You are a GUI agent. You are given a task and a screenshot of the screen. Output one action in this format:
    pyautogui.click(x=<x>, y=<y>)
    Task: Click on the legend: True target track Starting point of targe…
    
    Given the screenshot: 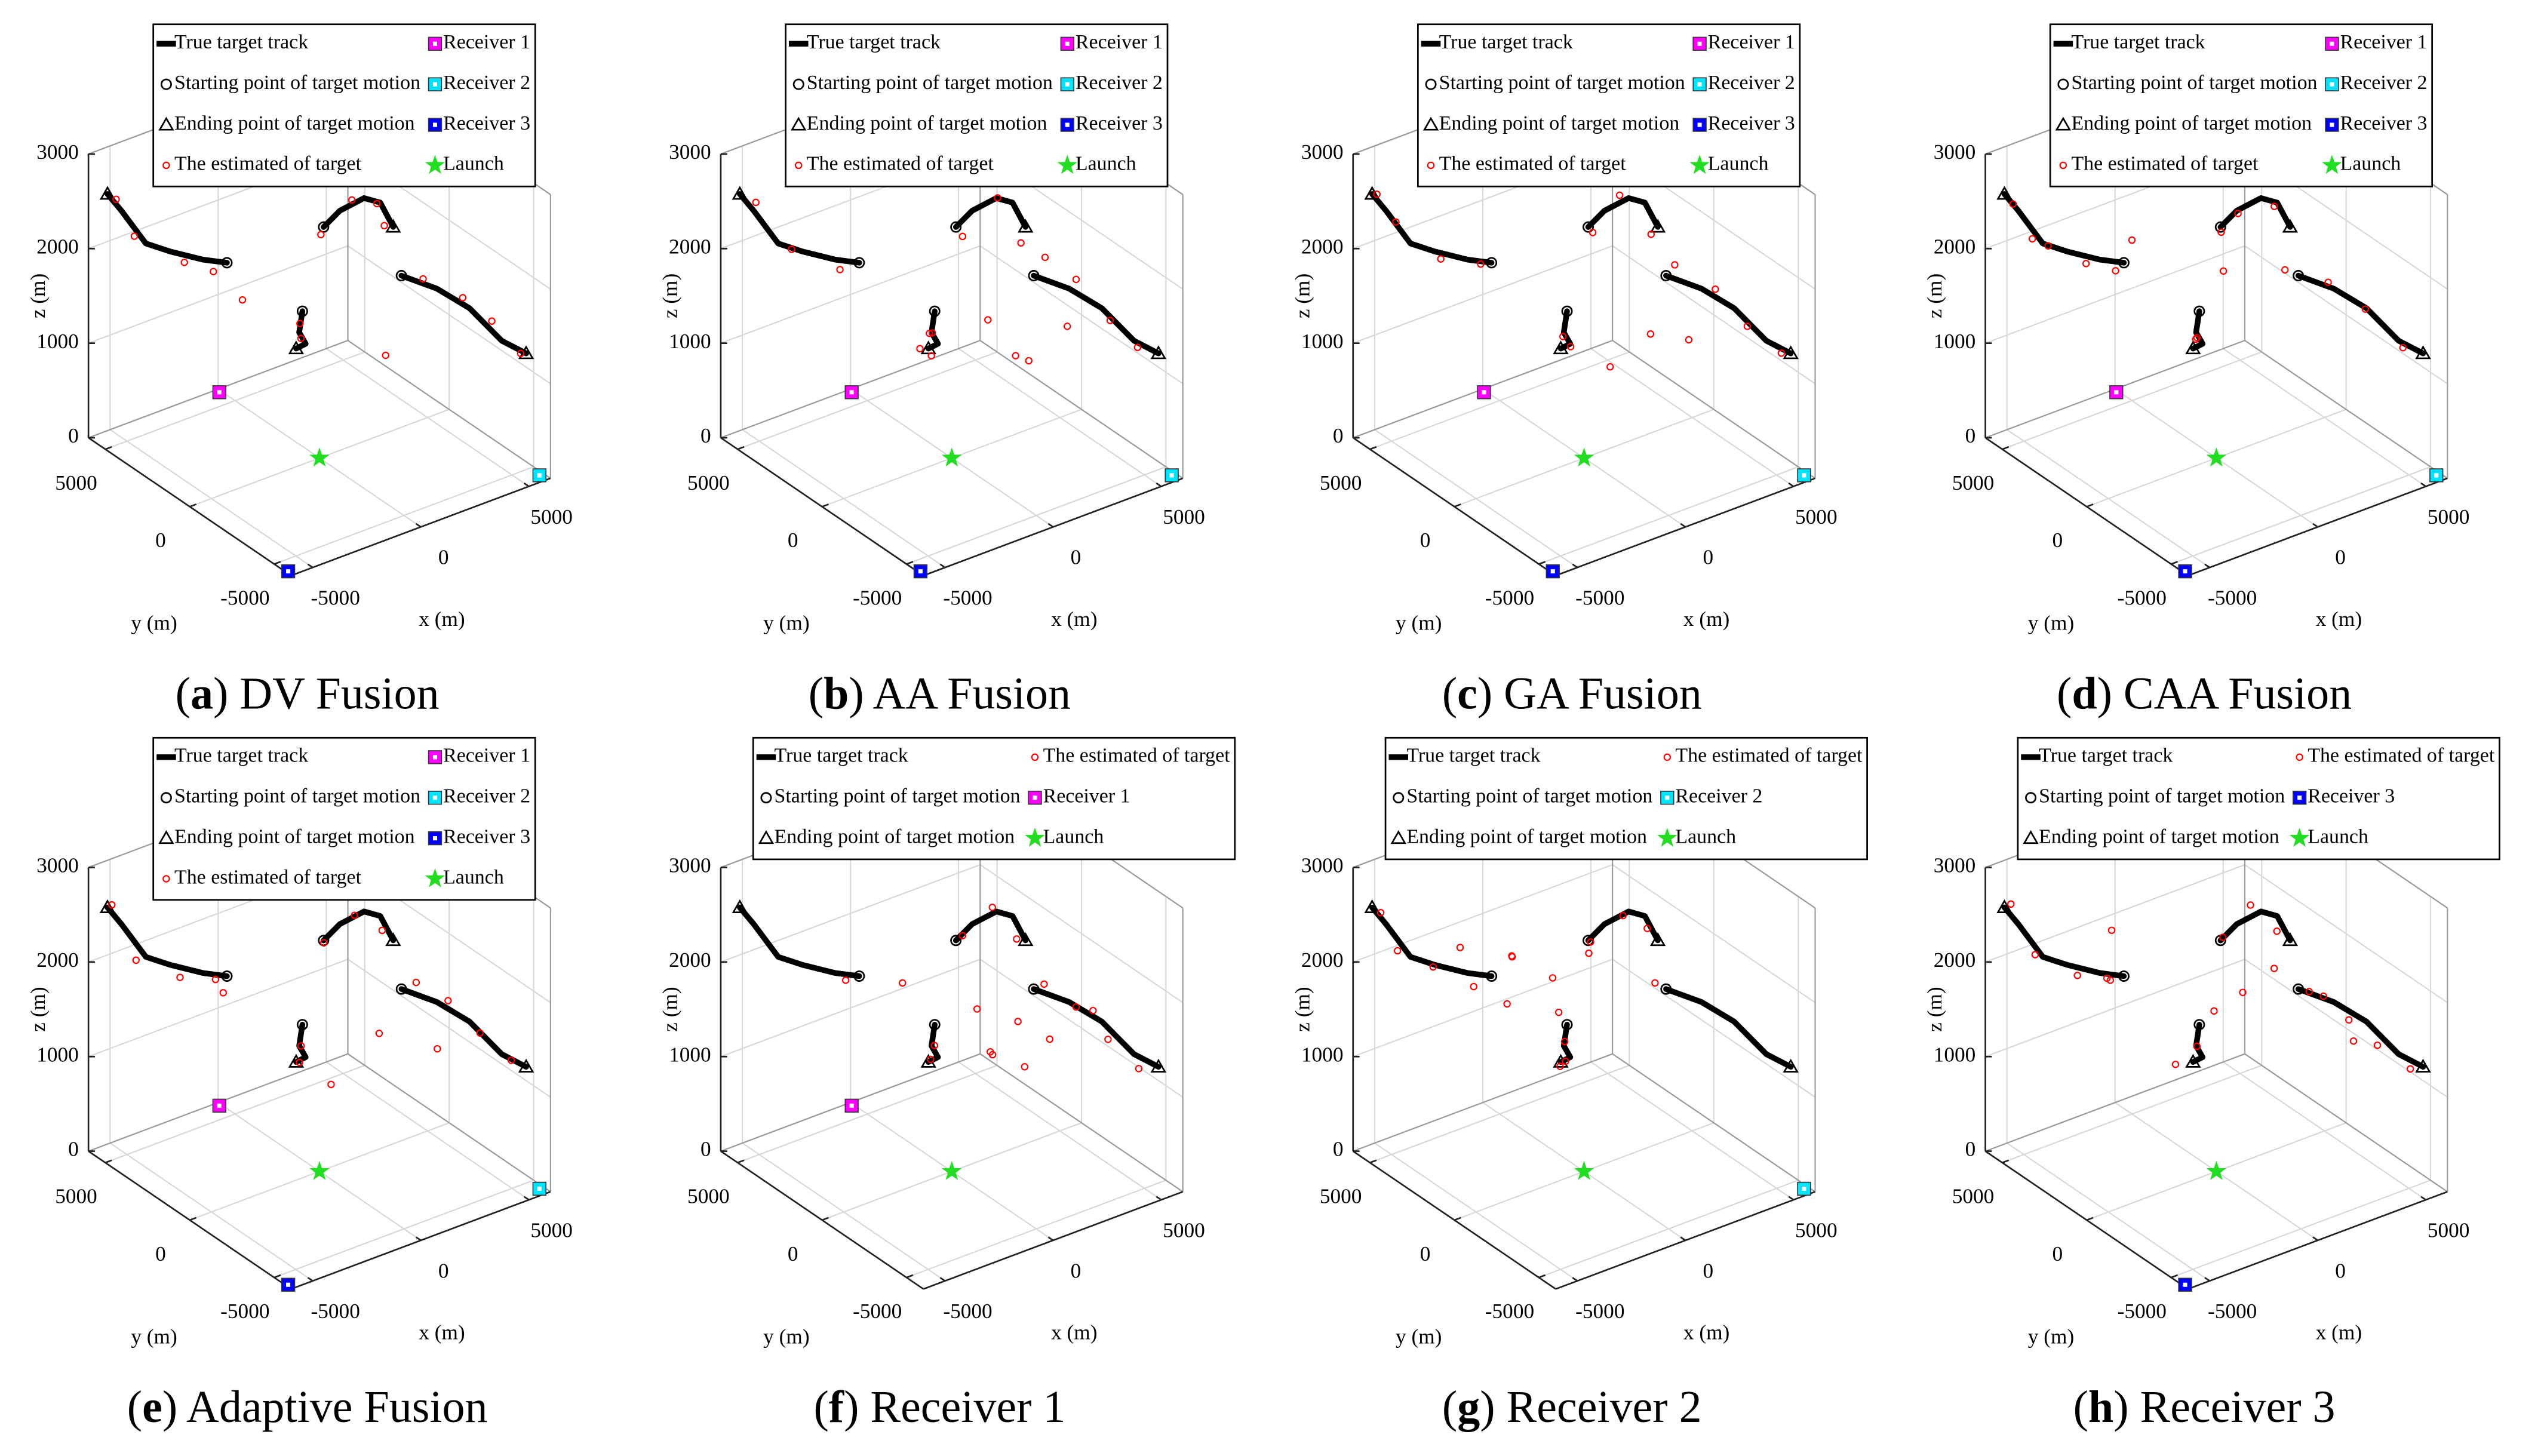 What is the action you would take?
    pyautogui.click(x=1609, y=105)
    